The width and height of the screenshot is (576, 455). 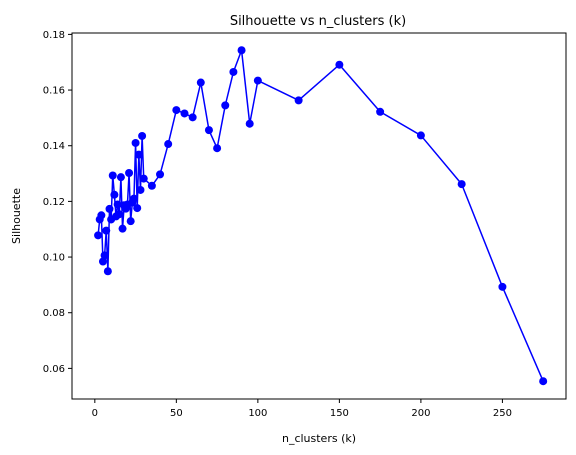 What do you see at coordinates (302, 409) in the screenshot?
I see `x-axis: 0 50 100 150 200 250` at bounding box center [302, 409].